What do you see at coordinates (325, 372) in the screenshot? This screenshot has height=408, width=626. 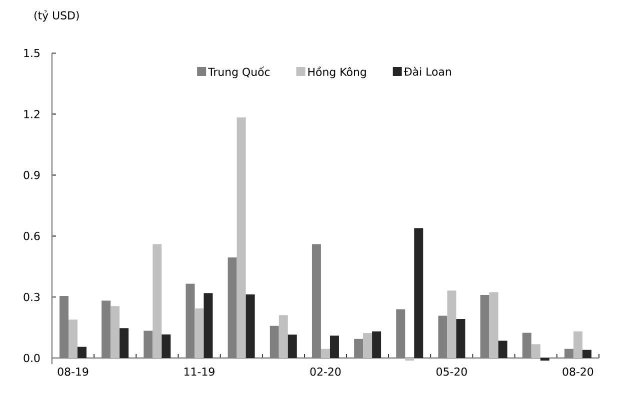 I see `x-tick-label: 02-20` at bounding box center [325, 372].